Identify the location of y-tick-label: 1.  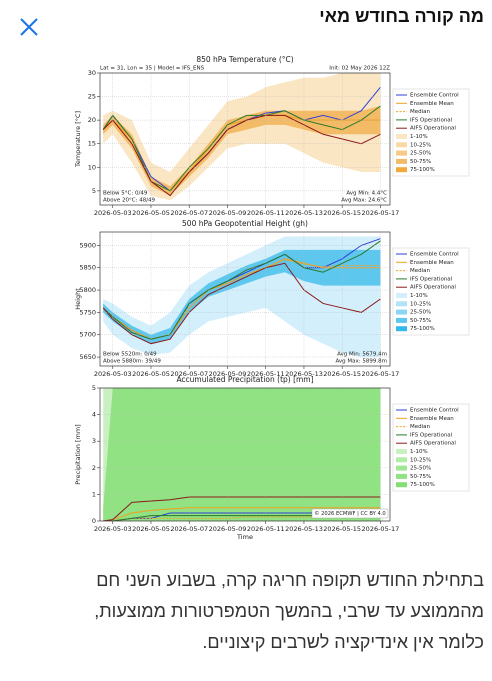
(94, 494).